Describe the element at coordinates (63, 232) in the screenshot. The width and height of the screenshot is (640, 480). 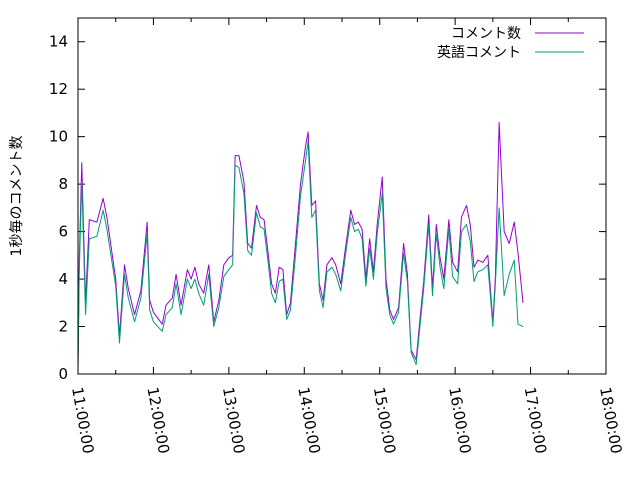
I see `y-tick-label: 6` at that location.